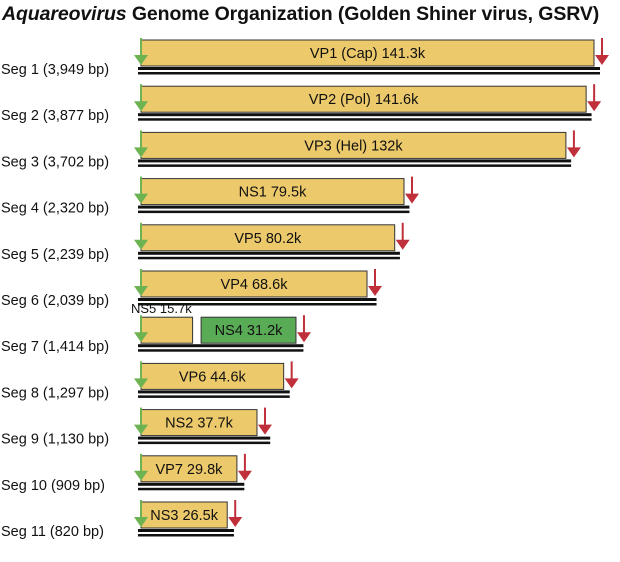  Describe the element at coordinates (55, 116) in the screenshot. I see `segment-label: Seg 2 (3,877 bp)` at that location.